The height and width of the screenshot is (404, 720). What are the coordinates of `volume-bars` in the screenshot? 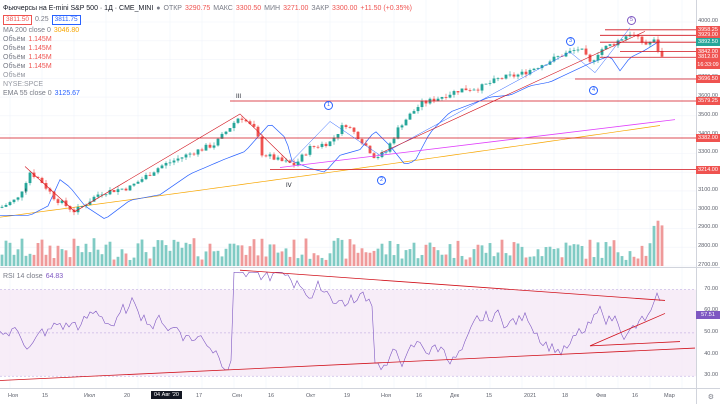 It's located at (332, 243).